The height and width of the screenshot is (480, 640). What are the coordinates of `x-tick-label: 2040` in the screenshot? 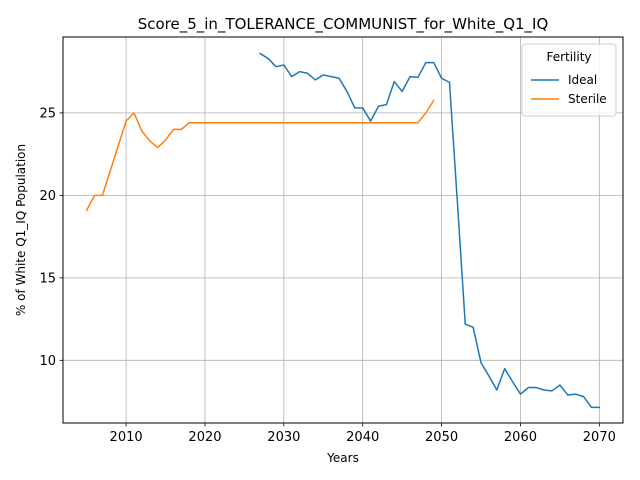 It's located at (362, 437).